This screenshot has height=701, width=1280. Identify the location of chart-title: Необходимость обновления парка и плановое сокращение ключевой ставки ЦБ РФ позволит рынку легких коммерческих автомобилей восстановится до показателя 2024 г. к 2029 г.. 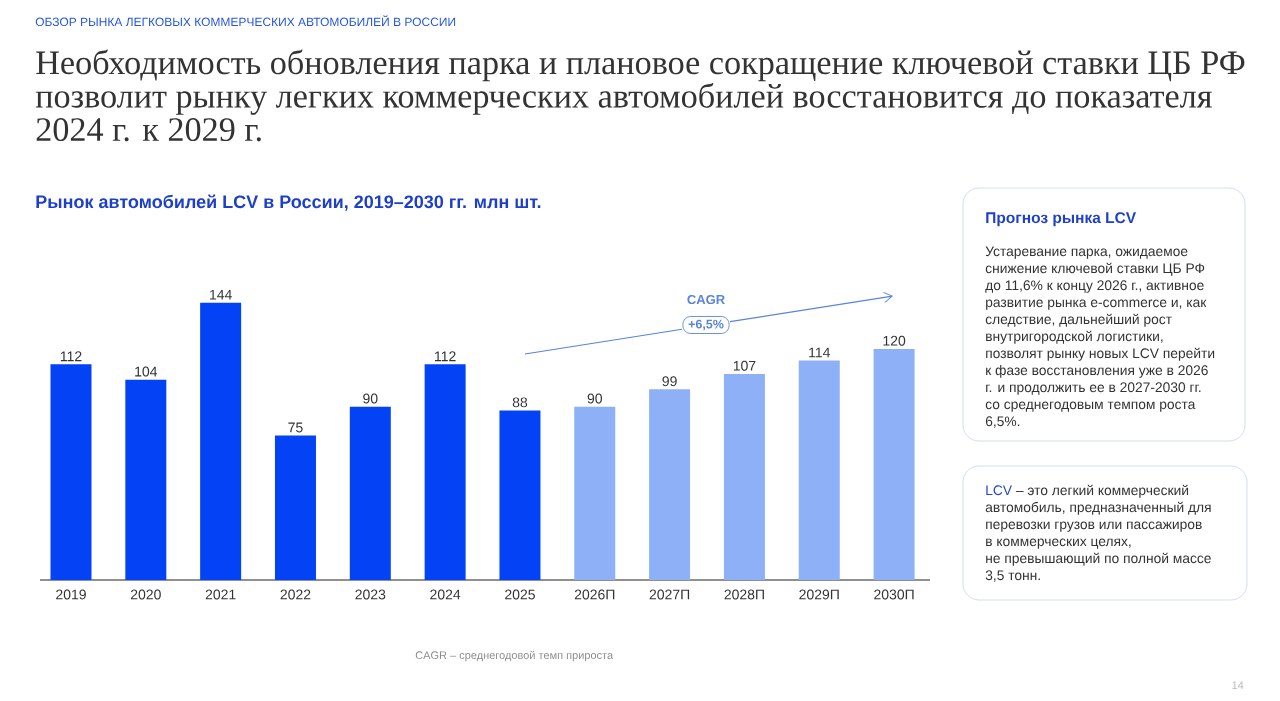
(640, 95).